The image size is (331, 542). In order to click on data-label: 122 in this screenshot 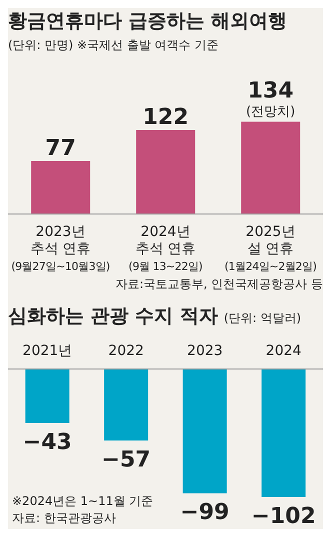, I will do `click(165, 117)`.